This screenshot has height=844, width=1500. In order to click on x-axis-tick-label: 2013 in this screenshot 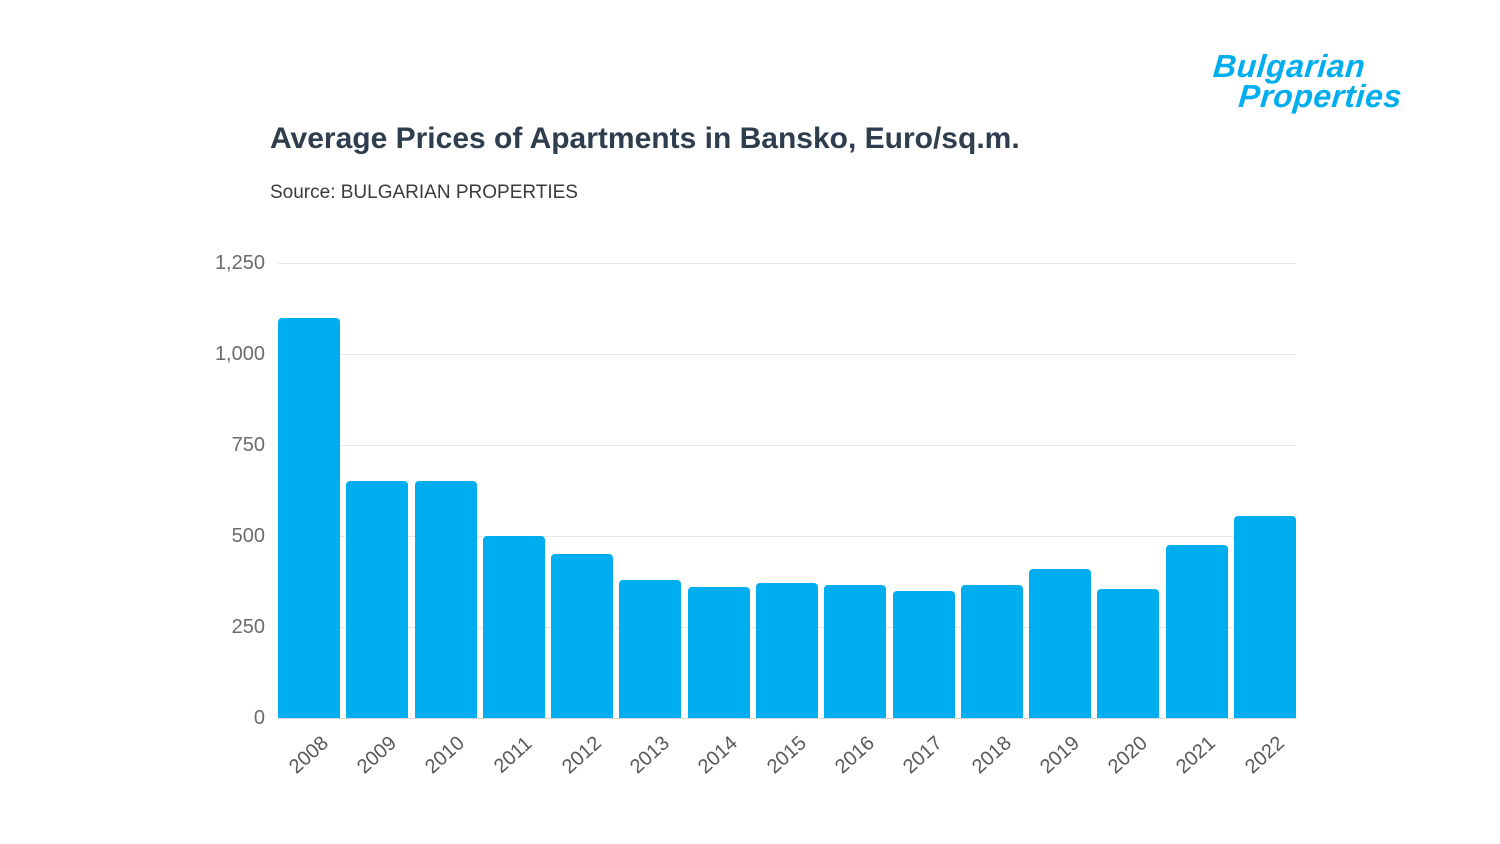, I will do `click(650, 755)`.